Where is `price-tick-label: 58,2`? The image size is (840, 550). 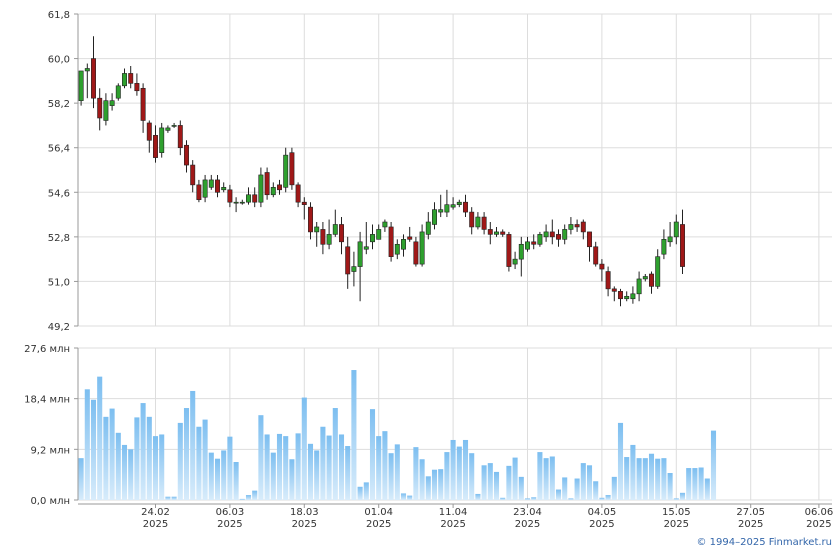
price-tick-label: 58,2 is located at coordinates (59, 104).